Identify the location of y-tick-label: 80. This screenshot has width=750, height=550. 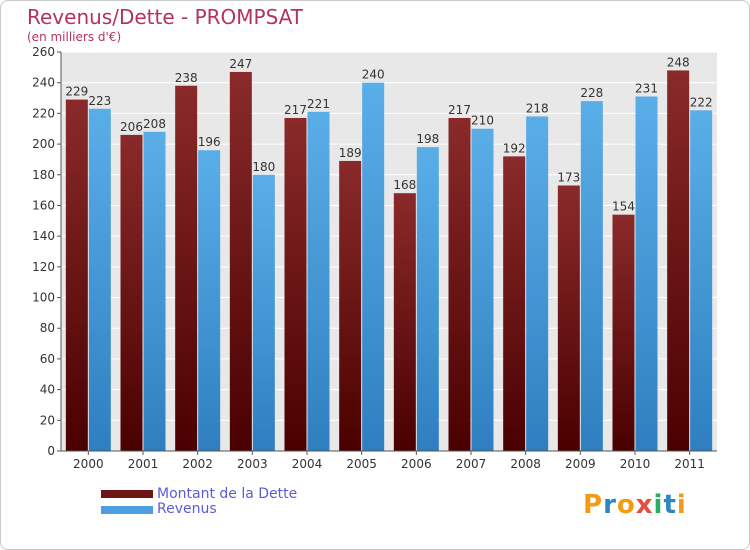
(47, 328).